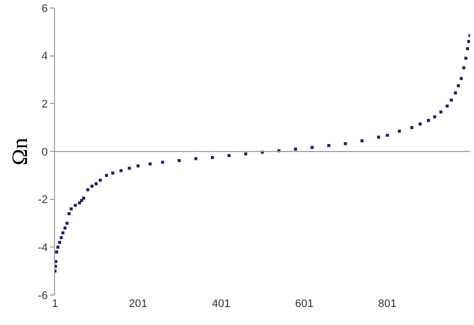 This screenshot has width=474, height=325. Describe the element at coordinates (43, 248) in the screenshot. I see `y-tick-label: -4` at that location.